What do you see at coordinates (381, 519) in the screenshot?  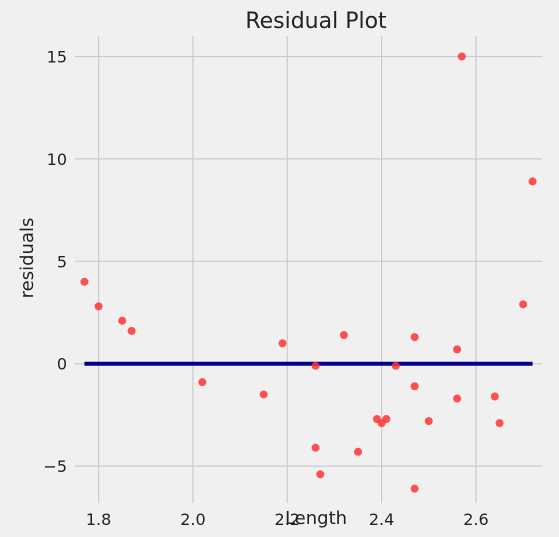 I see `x-tick-label: 2.4` at bounding box center [381, 519].